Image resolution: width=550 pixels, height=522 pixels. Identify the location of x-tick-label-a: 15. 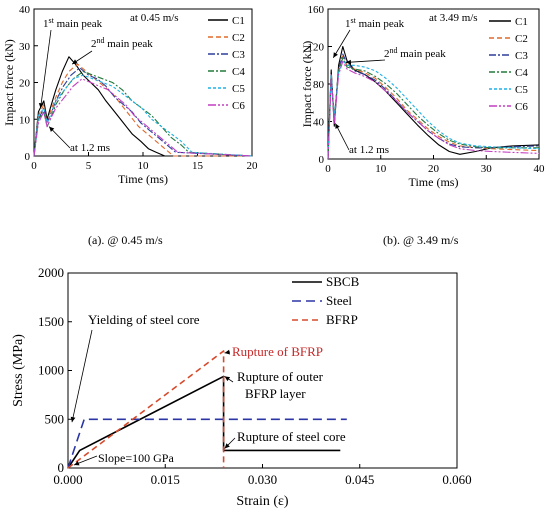
(198, 166).